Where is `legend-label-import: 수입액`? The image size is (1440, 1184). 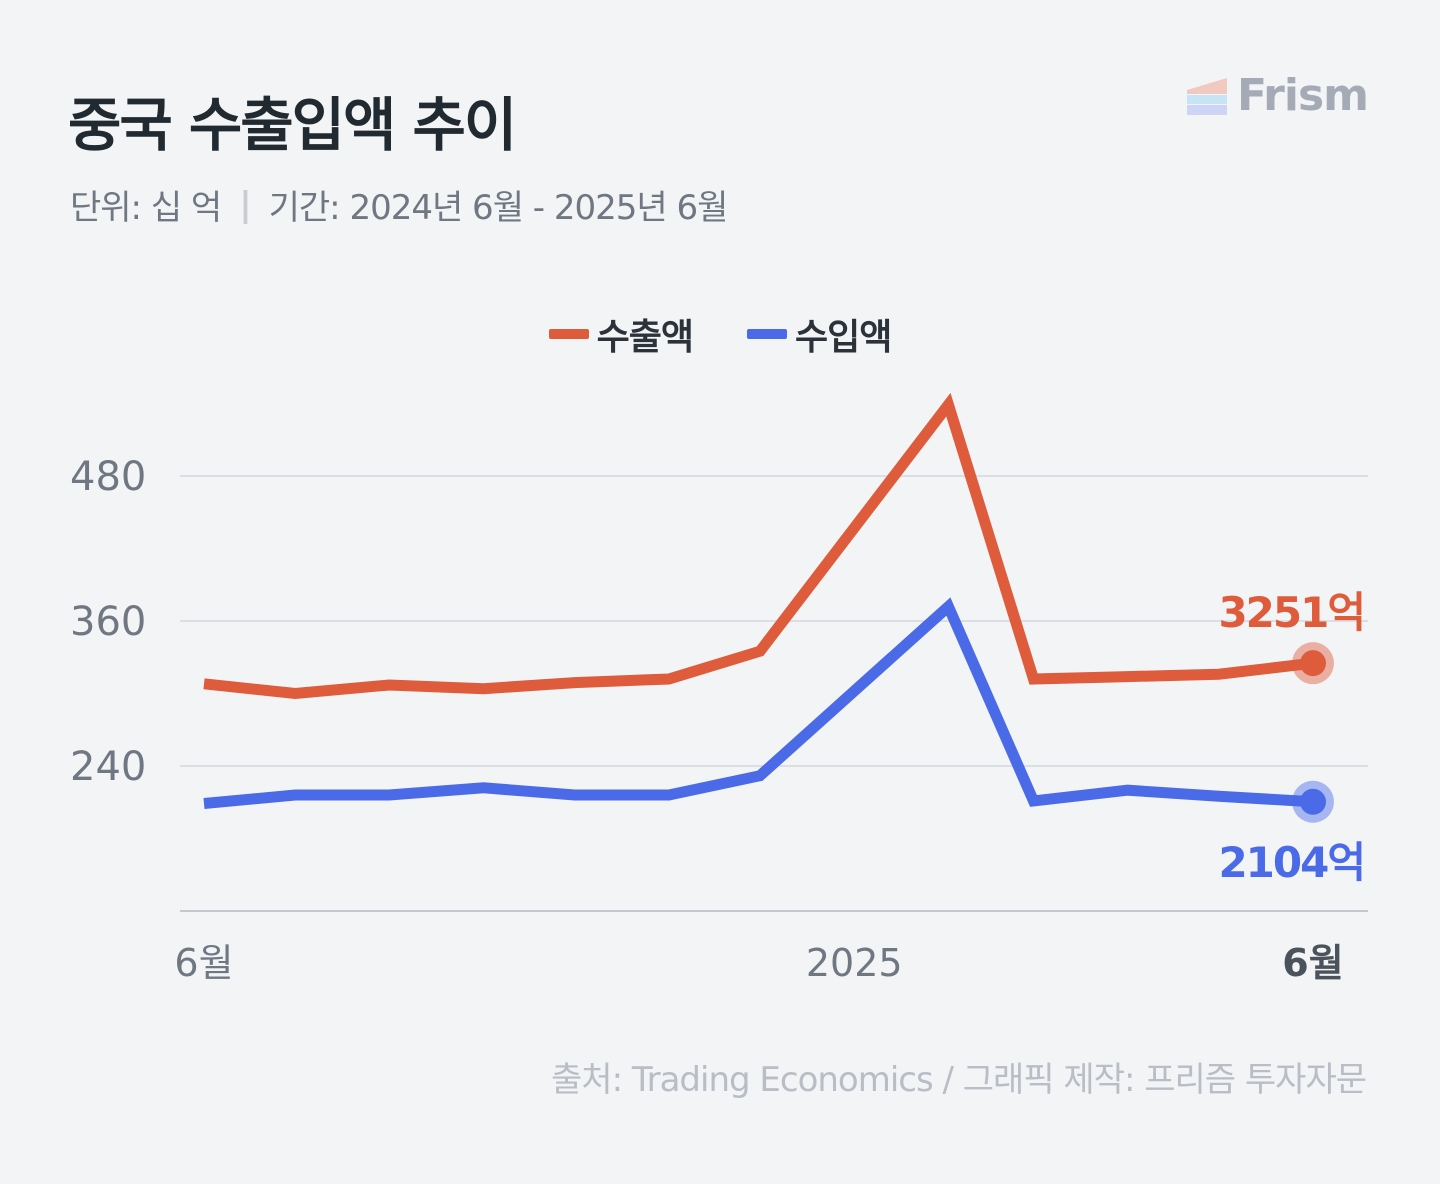
legend-label-import: 수입액 is located at coordinates (843, 337).